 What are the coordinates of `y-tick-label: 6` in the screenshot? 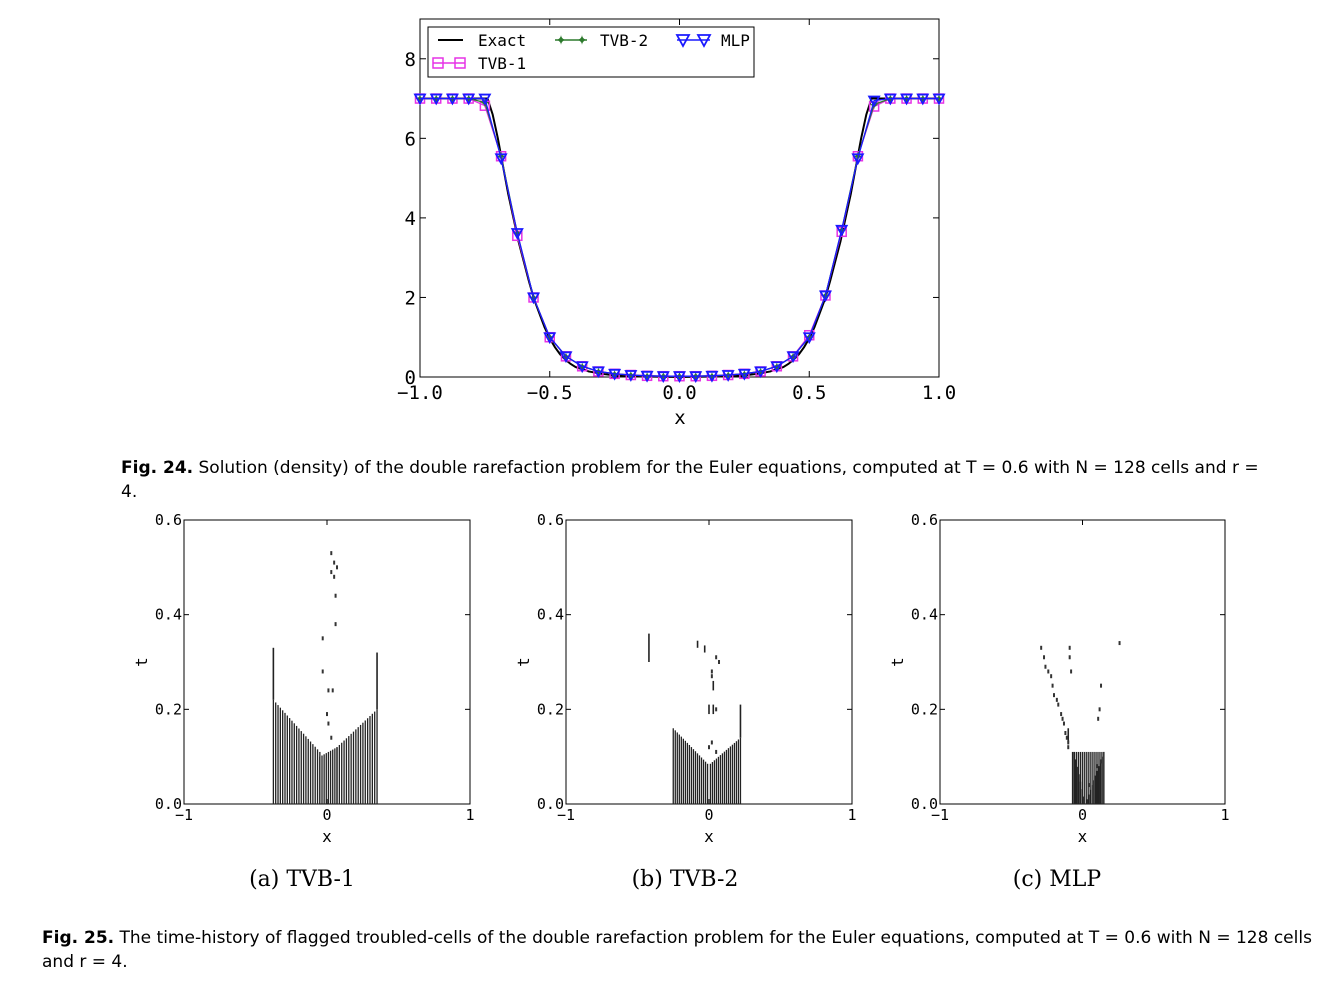 It's located at (410, 139).